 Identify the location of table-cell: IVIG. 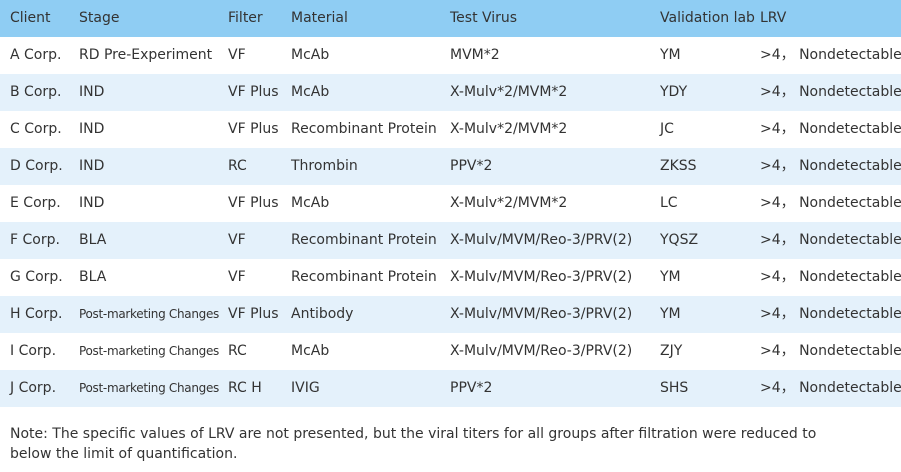
(305, 388).